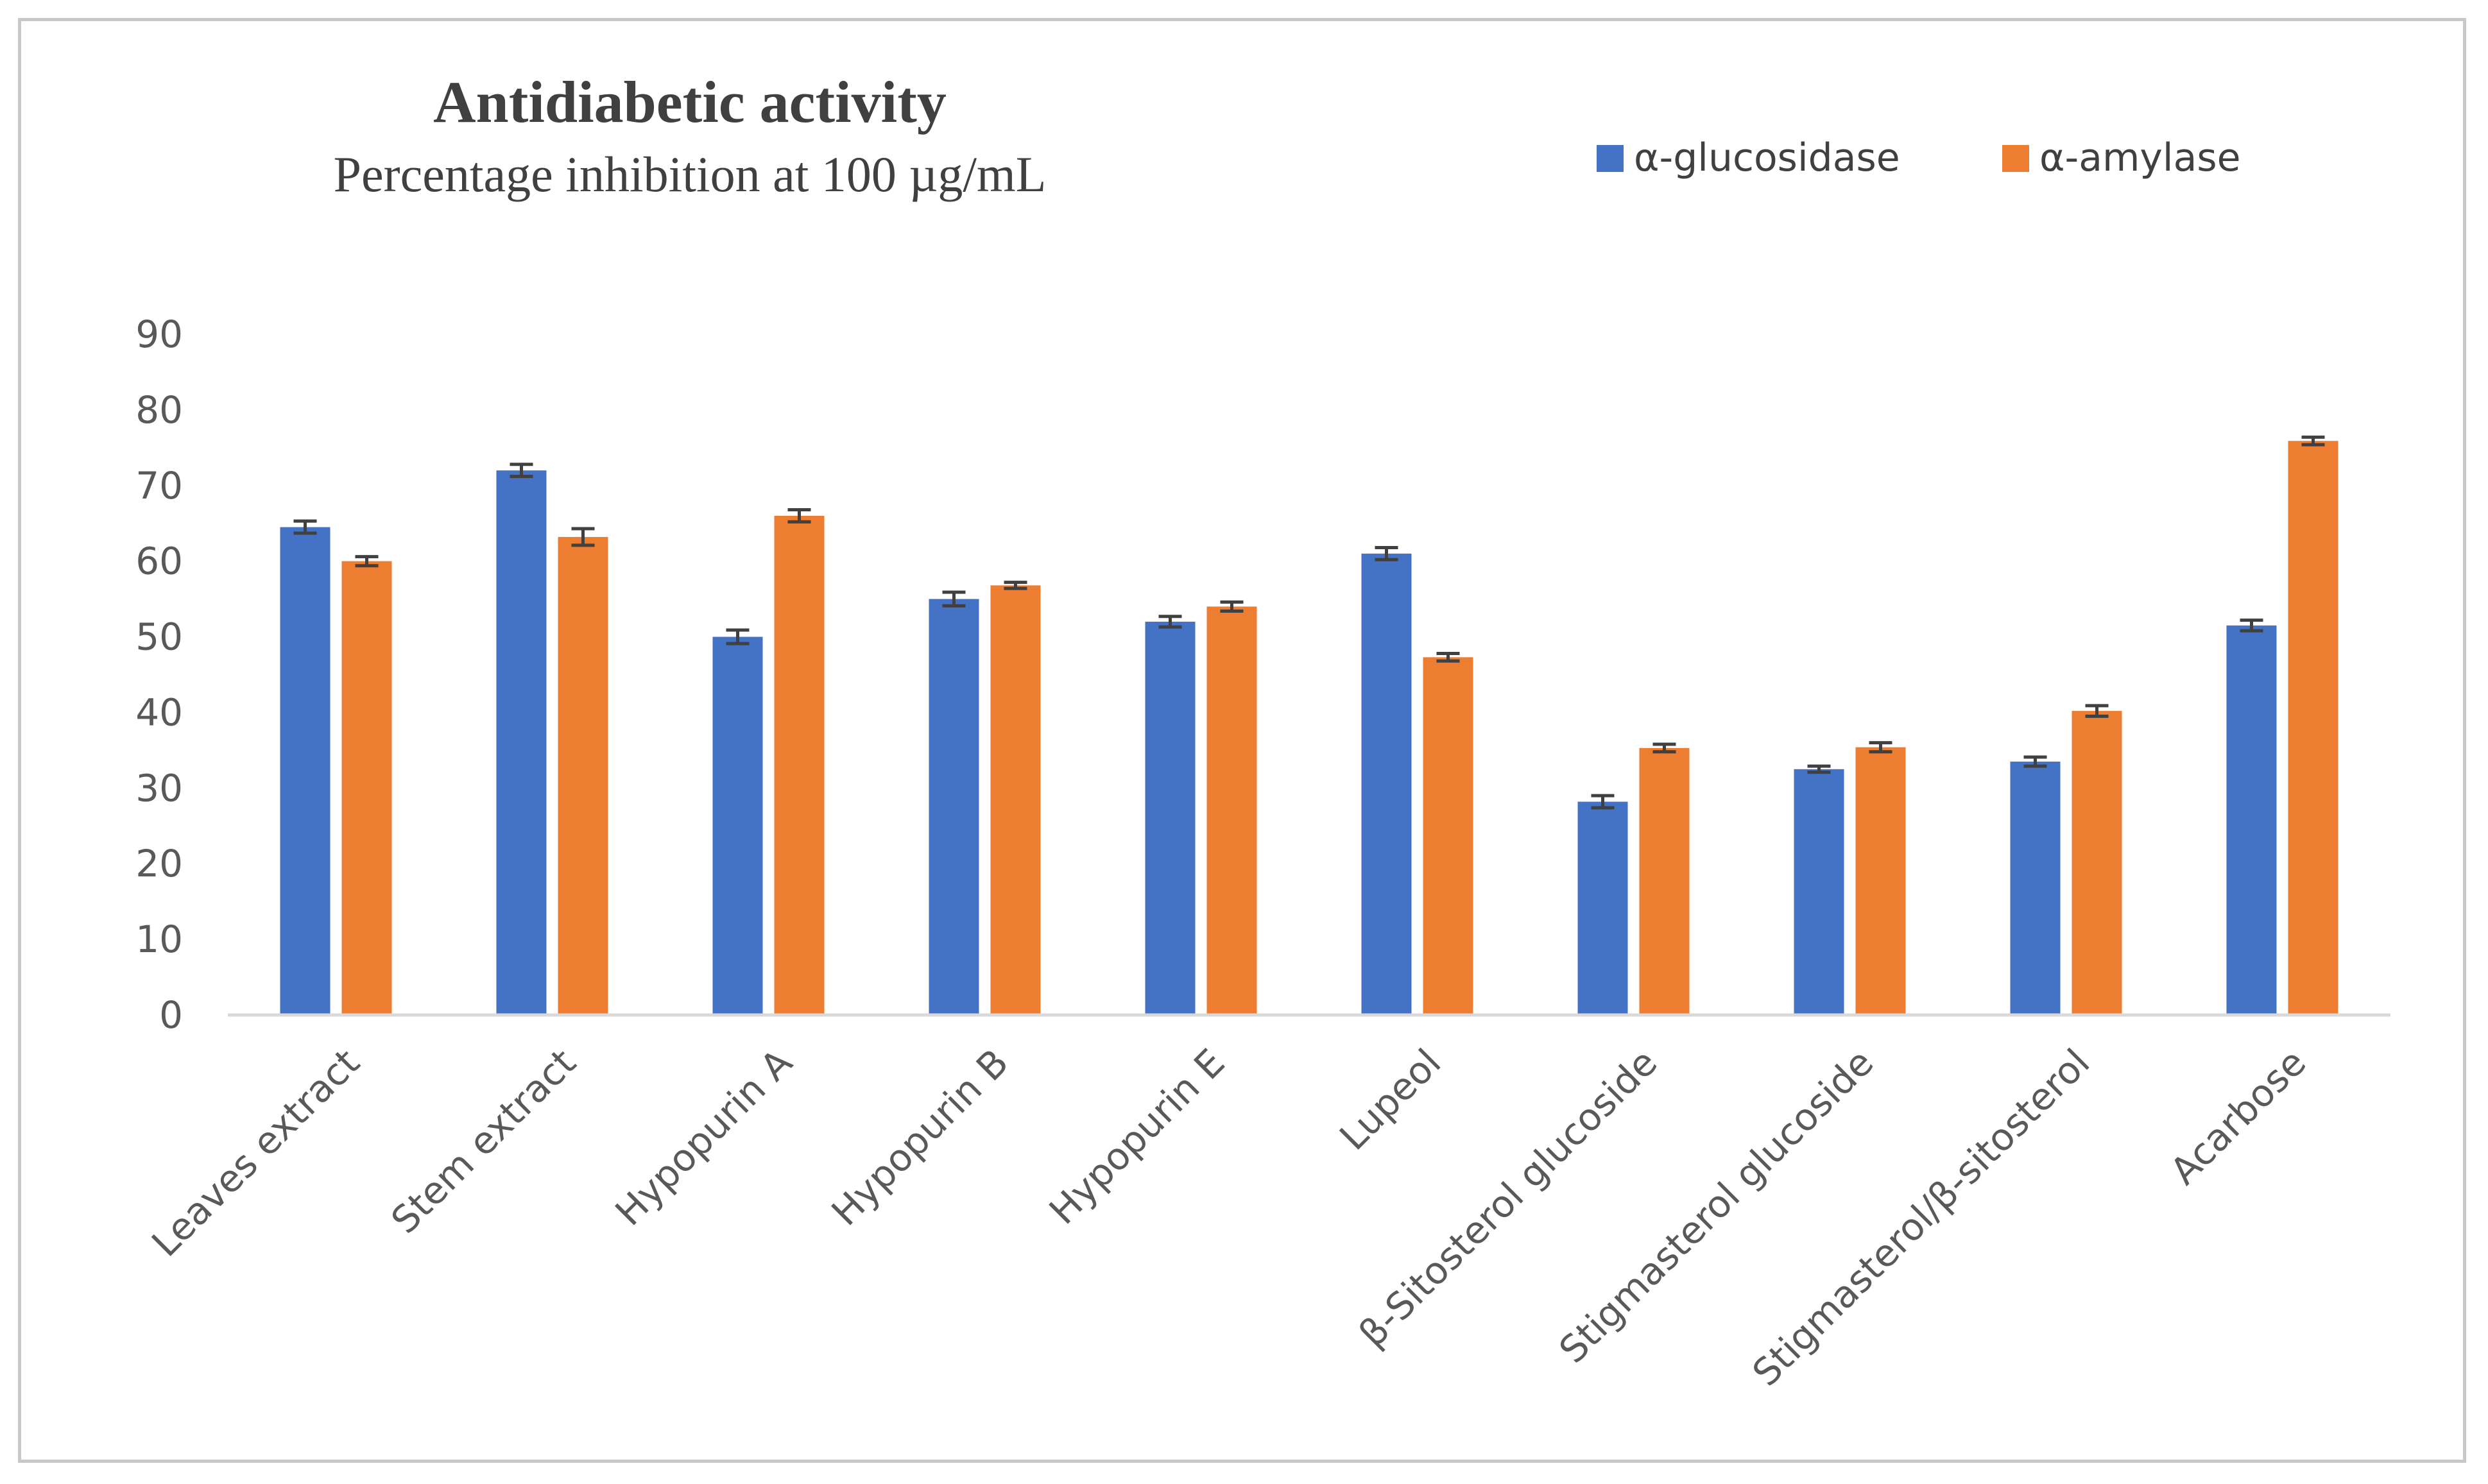 Image resolution: width=2488 pixels, height=1484 pixels. What do you see at coordinates (159, 334) in the screenshot?
I see `y-tick-label: 90` at bounding box center [159, 334].